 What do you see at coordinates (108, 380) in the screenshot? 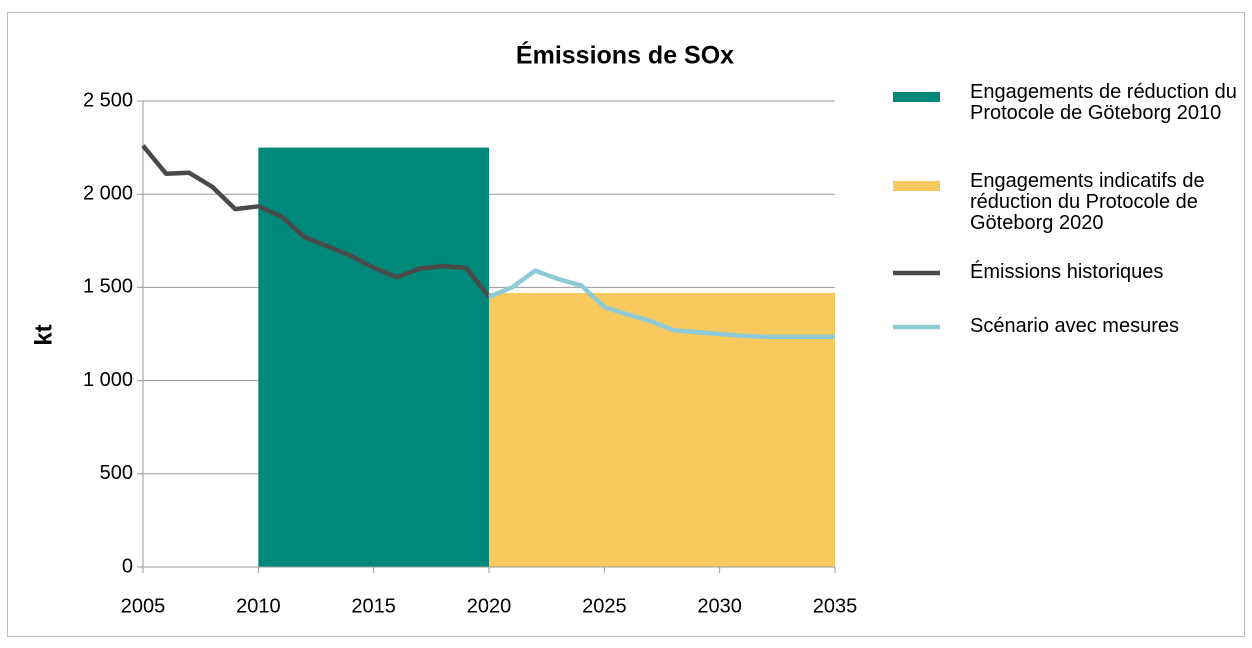
I see `y-tick-label: 1 000` at bounding box center [108, 380].